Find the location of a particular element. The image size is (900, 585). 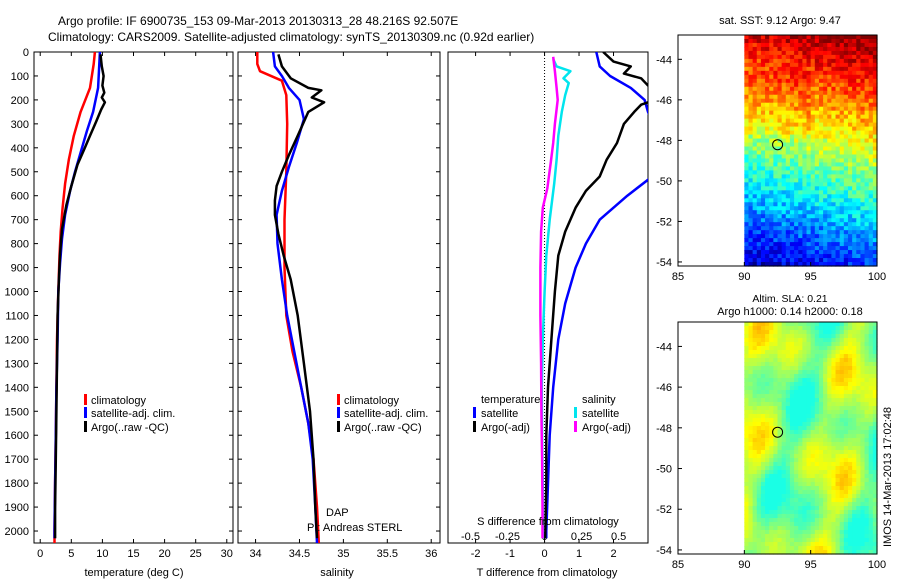

x-tick-label: 10 is located at coordinates (102, 554).